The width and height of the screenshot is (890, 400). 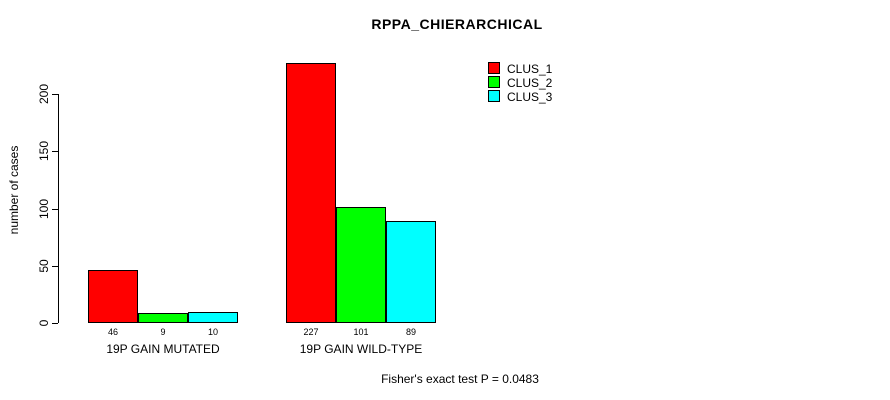 What do you see at coordinates (163, 332) in the screenshot?
I see `bar-value-label: 9` at bounding box center [163, 332].